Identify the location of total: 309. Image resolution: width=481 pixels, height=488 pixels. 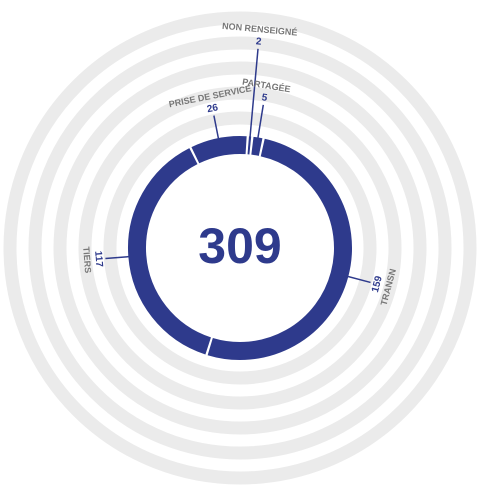
(239, 246).